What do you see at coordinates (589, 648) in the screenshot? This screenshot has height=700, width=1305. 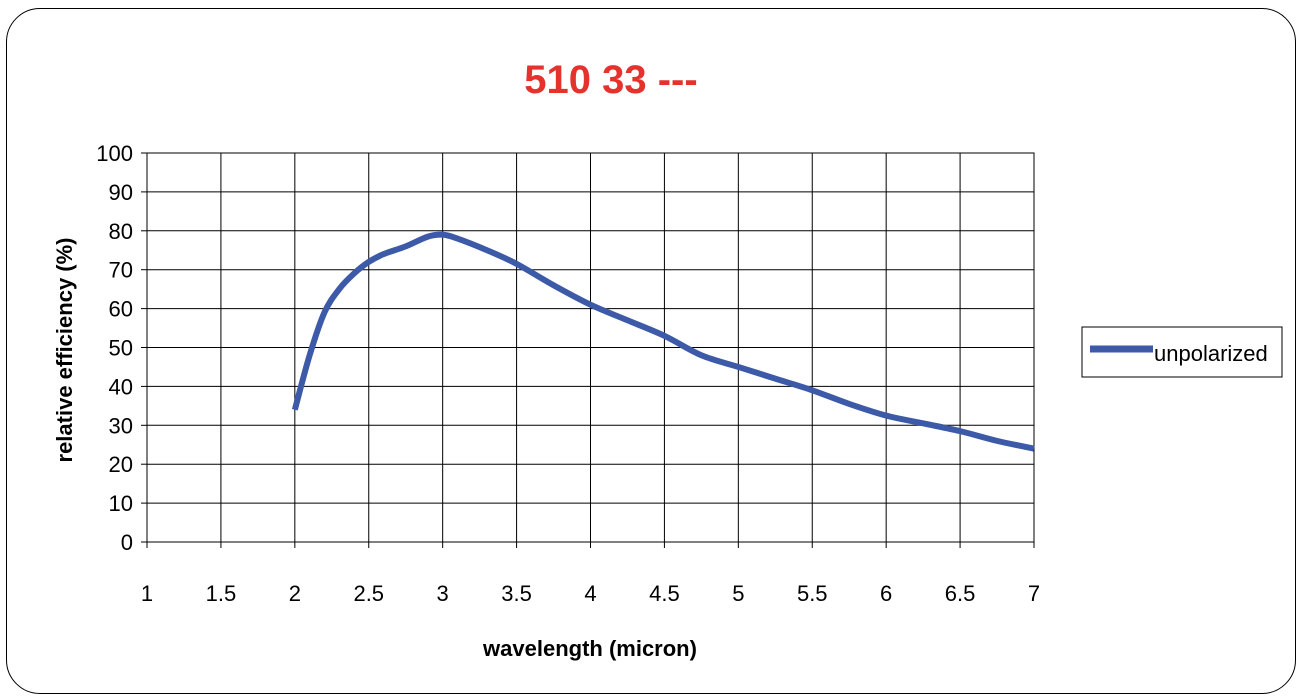 I see `x-axis-title: wavelength (micron)` at bounding box center [589, 648].